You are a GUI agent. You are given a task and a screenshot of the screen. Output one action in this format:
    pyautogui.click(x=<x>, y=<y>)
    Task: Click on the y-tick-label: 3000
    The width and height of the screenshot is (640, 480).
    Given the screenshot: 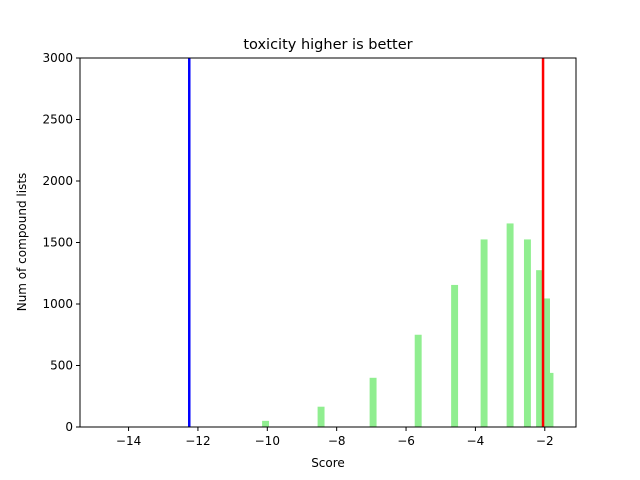 What is the action you would take?
    pyautogui.click(x=57, y=58)
    